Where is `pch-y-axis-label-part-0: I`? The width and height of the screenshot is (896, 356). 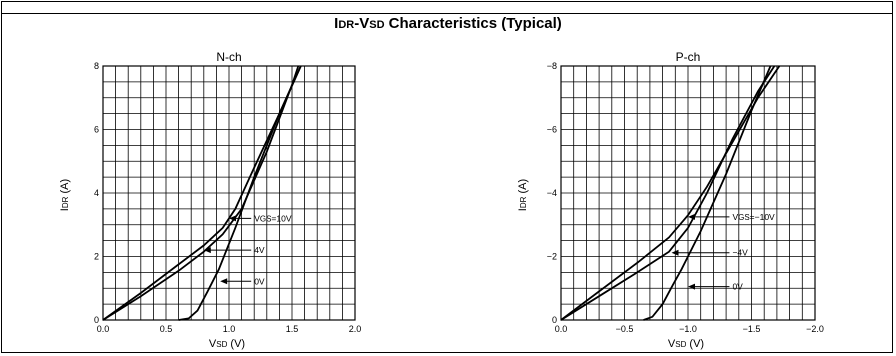 pch-y-axis-label-part-0: I is located at coordinates (523, 209).